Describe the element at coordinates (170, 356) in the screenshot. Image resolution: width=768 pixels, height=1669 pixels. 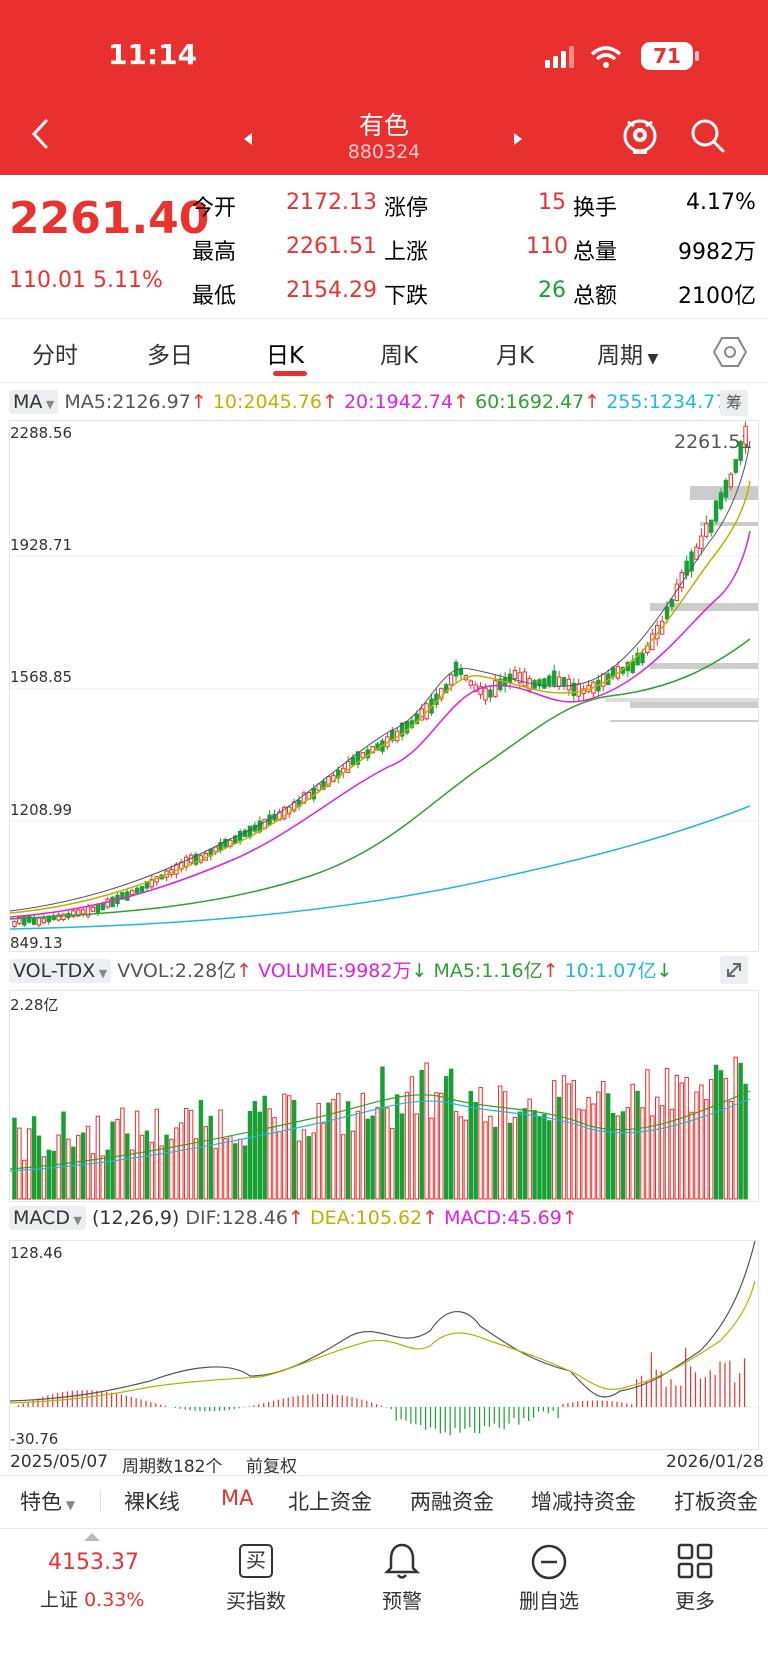
I see `tab-multi-day: 多日` at that location.